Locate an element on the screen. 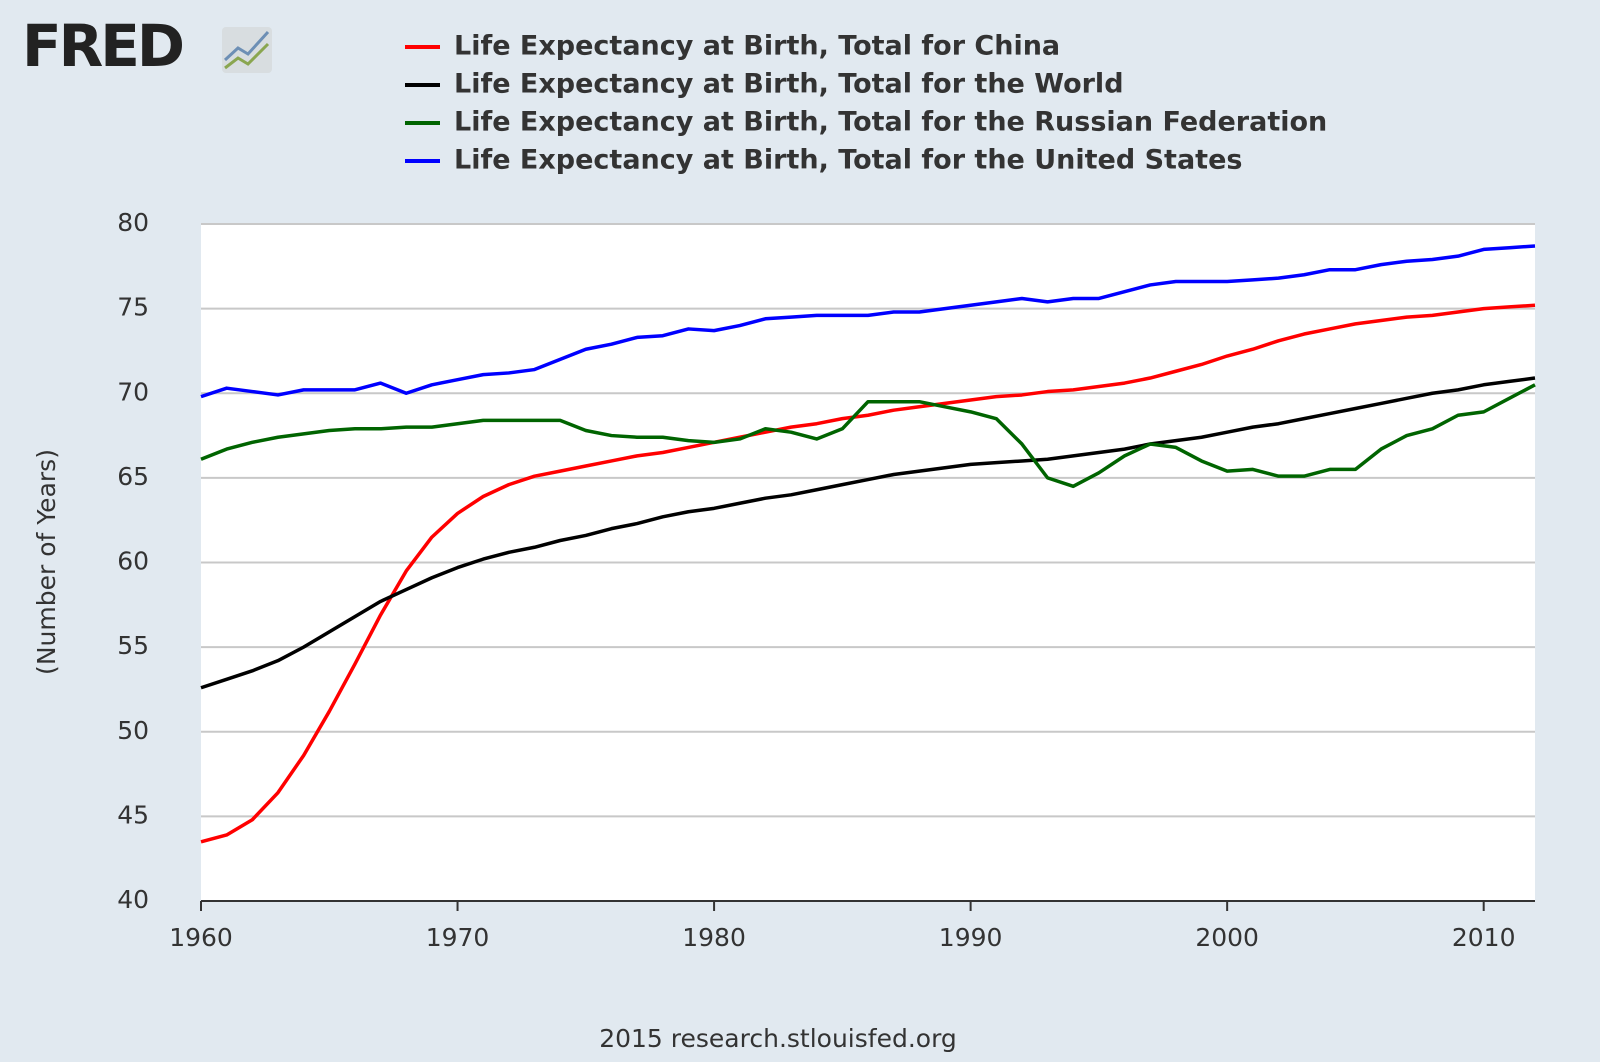 Image resolution: width=1600 pixels, height=1062 pixels. y-tick-label: 65 is located at coordinates (133, 476).